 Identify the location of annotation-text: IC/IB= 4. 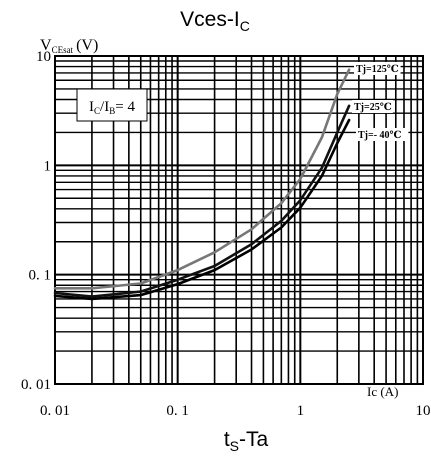
(112, 107).